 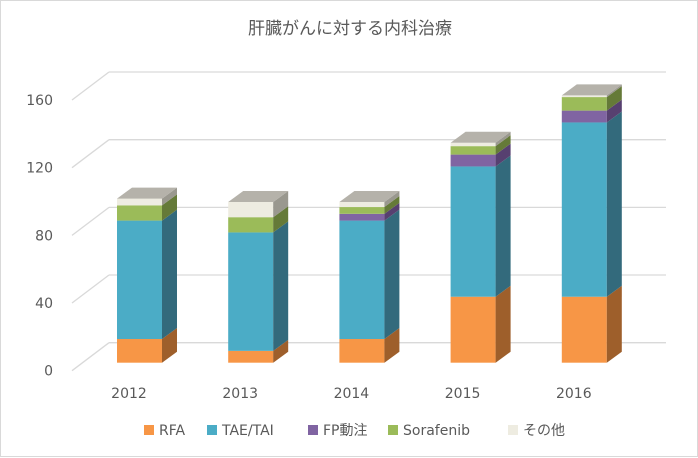 I want to click on bar-segment-tae-tai-2014, so click(x=362, y=280).